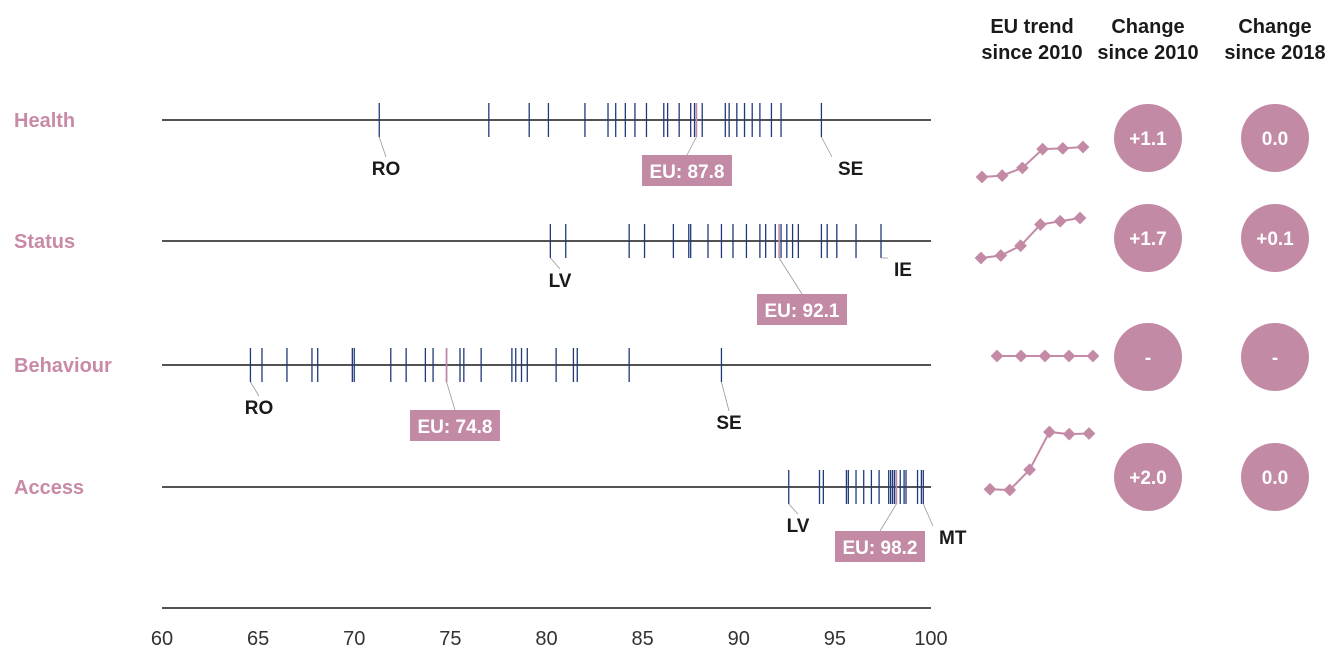  I want to click on eu-label: EU: 74.8, so click(455, 427).